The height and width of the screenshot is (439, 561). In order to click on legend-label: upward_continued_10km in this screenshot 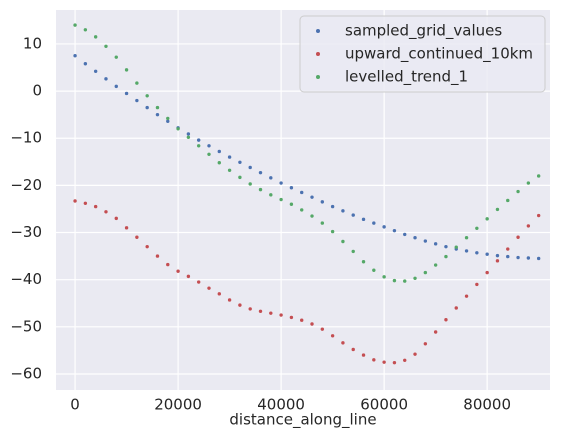, I will do `click(439, 54)`.